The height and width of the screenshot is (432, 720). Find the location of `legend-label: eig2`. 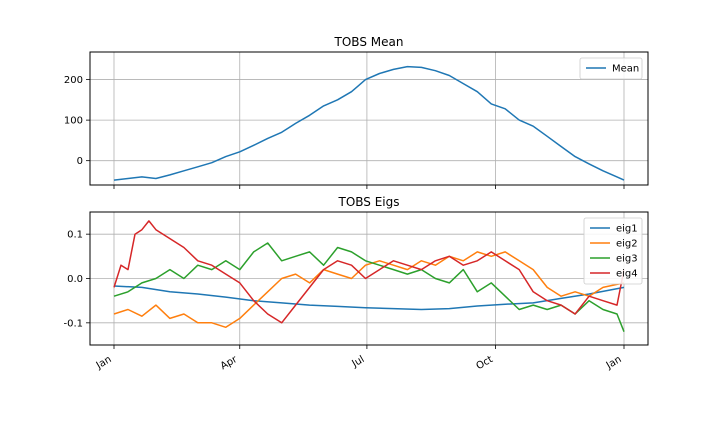

legend-label: eig2 is located at coordinates (627, 244).